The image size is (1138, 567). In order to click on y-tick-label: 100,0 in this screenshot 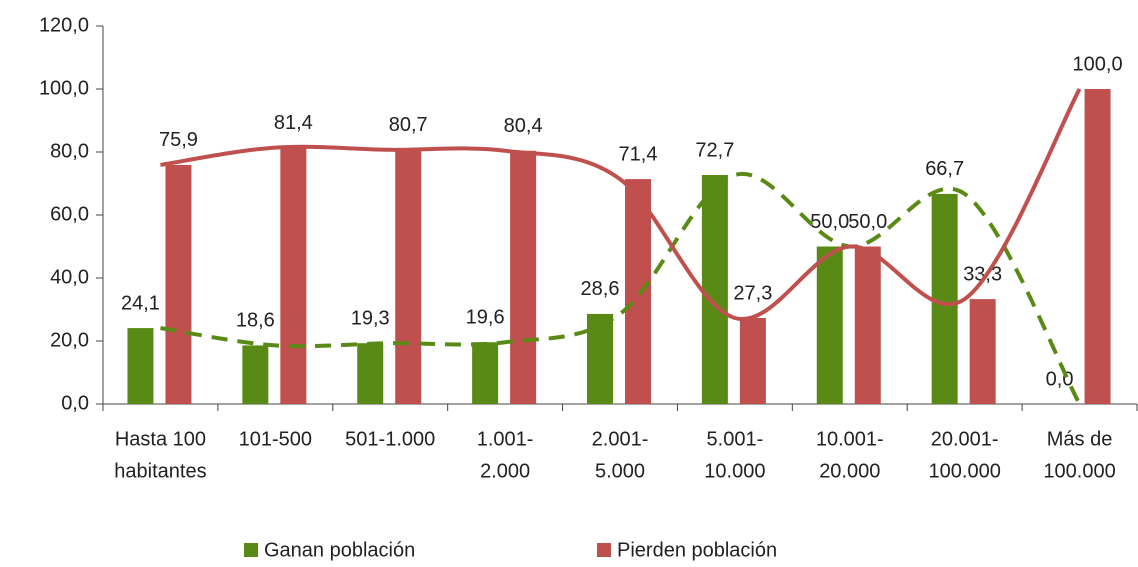, I will do `click(64, 88)`.